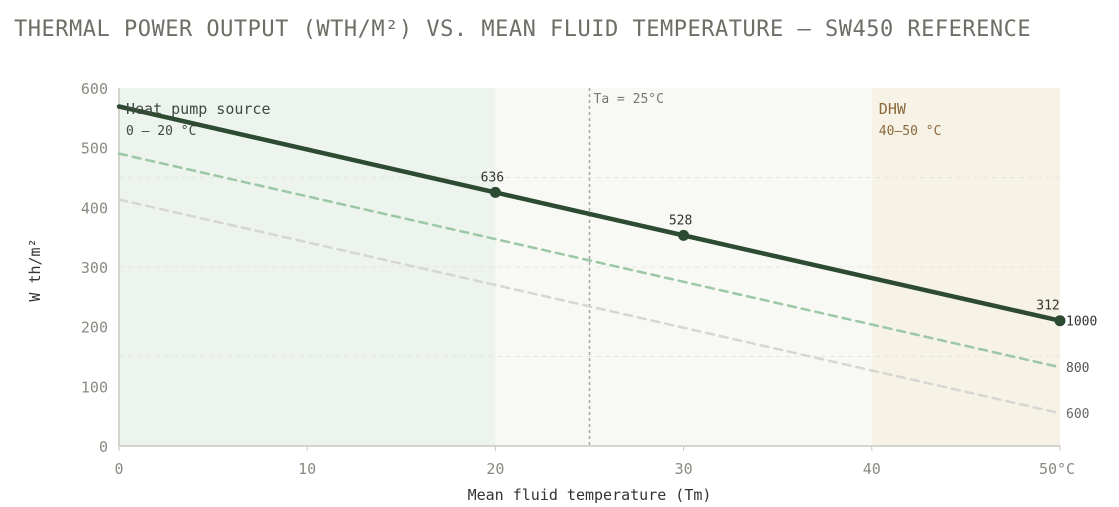 Image resolution: width=1119 pixels, height=507 pixels. Describe the element at coordinates (118, 469) in the screenshot. I see `x-tick-label: 0` at that location.